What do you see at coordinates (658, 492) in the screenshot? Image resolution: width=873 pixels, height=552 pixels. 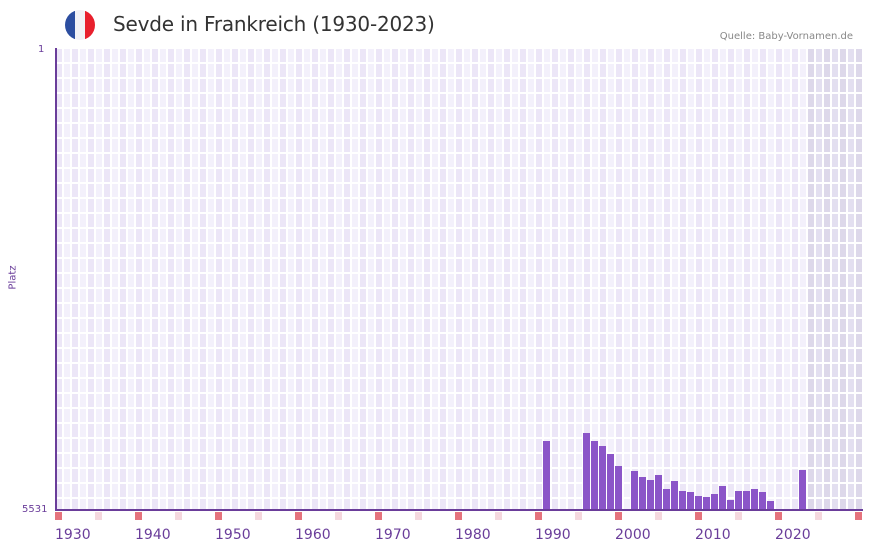 I see `bar-2005` at bounding box center [658, 492].